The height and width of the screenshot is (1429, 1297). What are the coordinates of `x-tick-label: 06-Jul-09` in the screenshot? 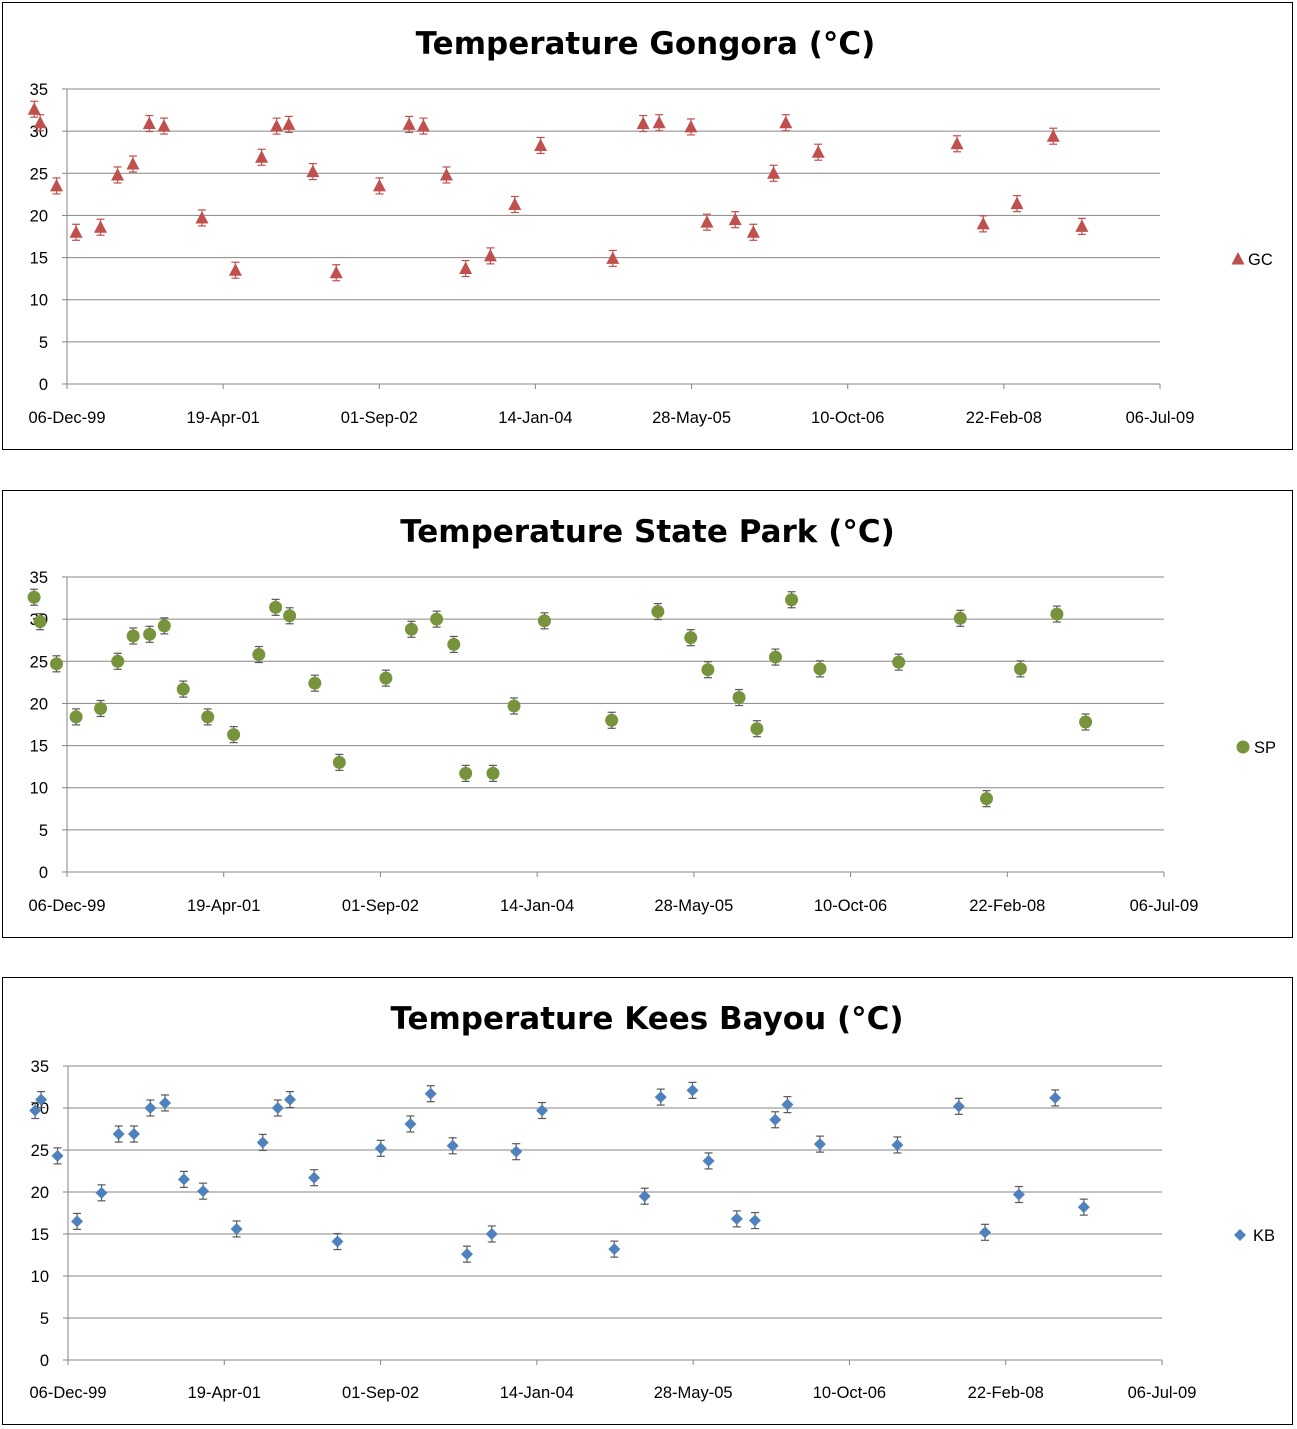 It's located at (1160, 418).